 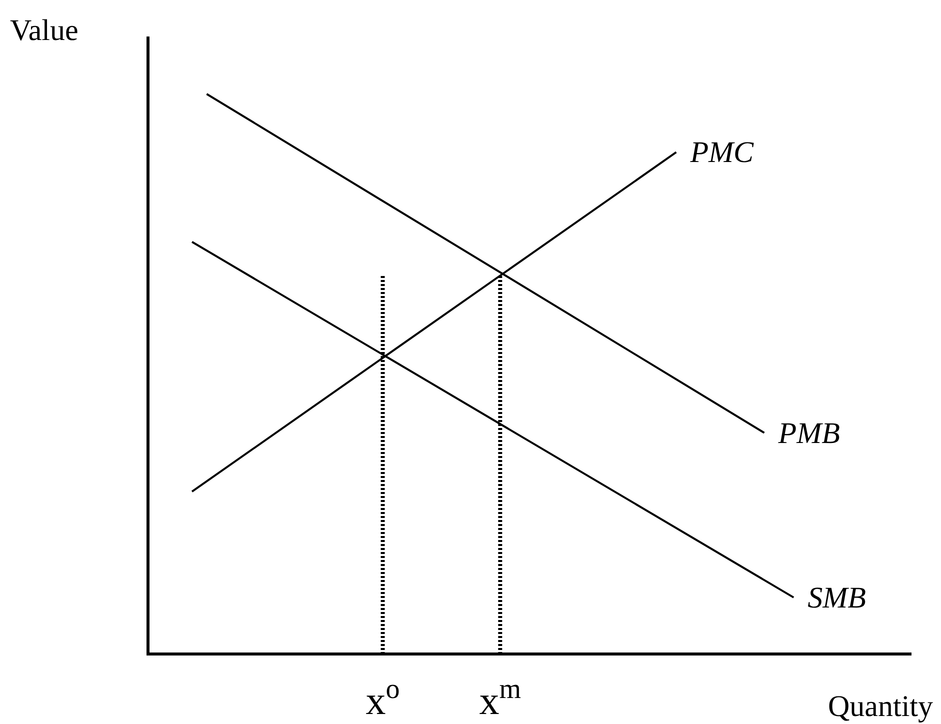 What do you see at coordinates (808, 433) in the screenshot?
I see `series-label: PMB` at bounding box center [808, 433].